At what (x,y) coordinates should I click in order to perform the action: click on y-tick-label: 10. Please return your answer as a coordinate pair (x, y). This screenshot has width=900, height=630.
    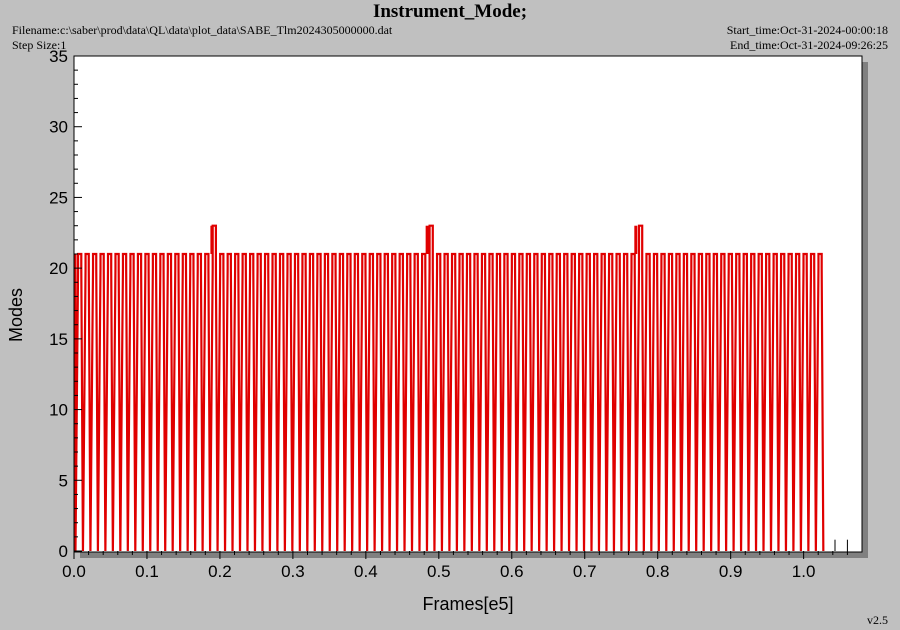
    Looking at the image, I should click on (58, 410).